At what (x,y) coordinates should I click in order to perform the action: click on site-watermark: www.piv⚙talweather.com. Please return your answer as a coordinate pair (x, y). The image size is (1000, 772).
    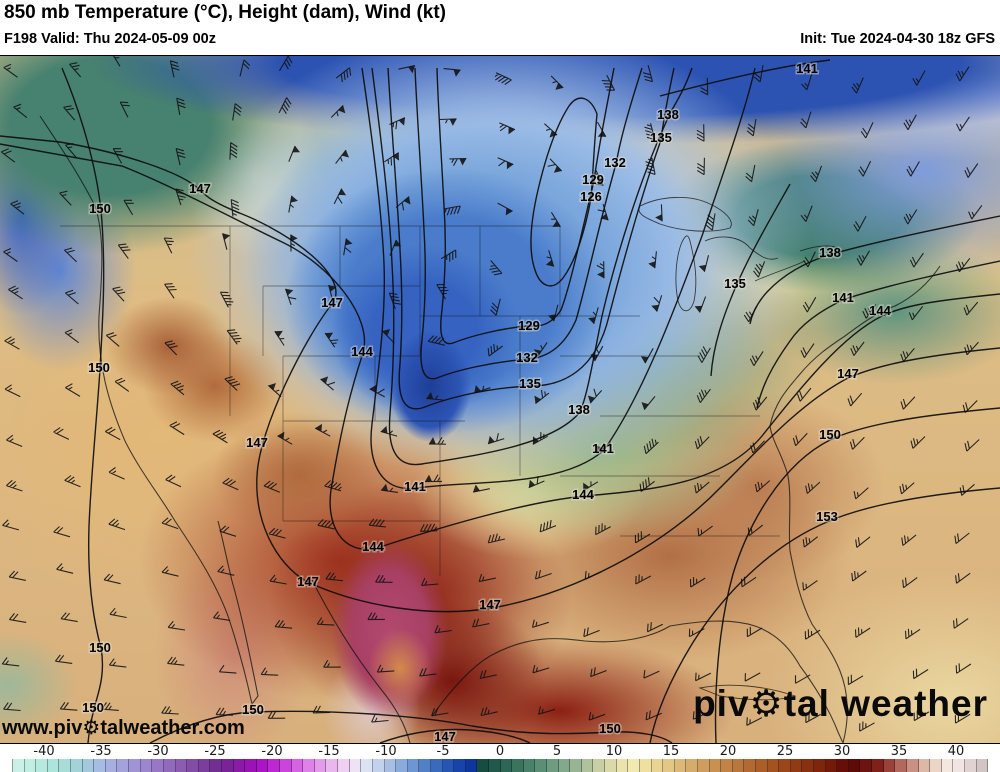
    Looking at the image, I should click on (123, 727).